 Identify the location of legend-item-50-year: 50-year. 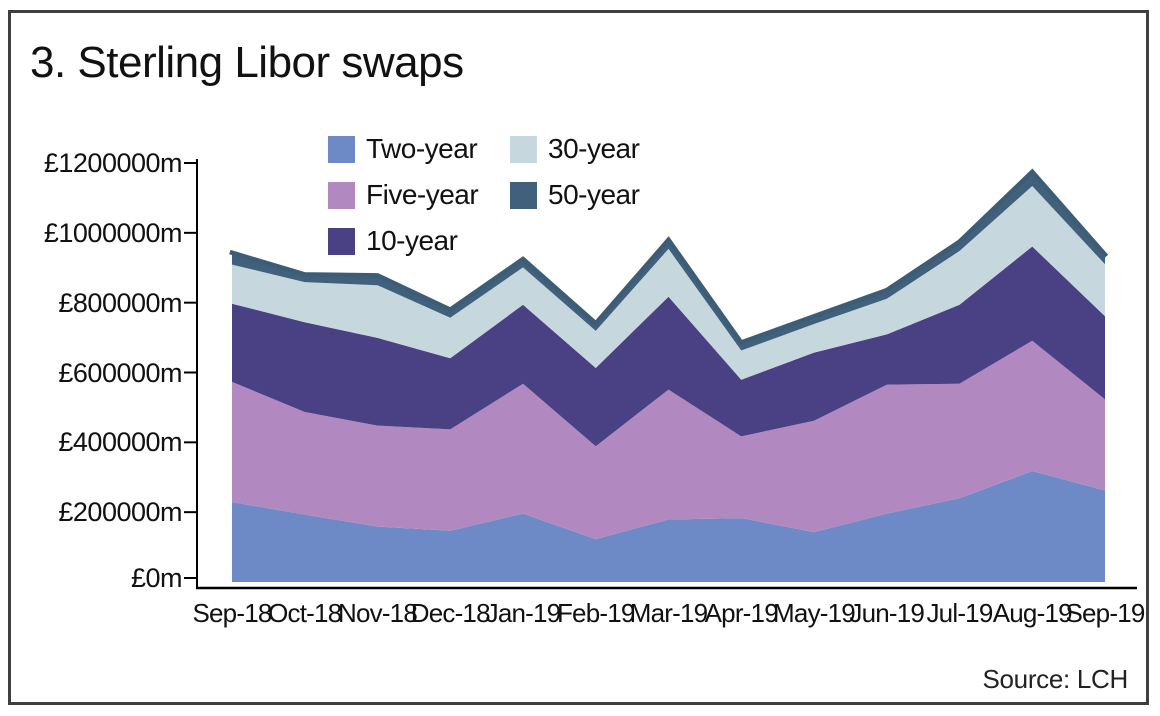
(575, 195).